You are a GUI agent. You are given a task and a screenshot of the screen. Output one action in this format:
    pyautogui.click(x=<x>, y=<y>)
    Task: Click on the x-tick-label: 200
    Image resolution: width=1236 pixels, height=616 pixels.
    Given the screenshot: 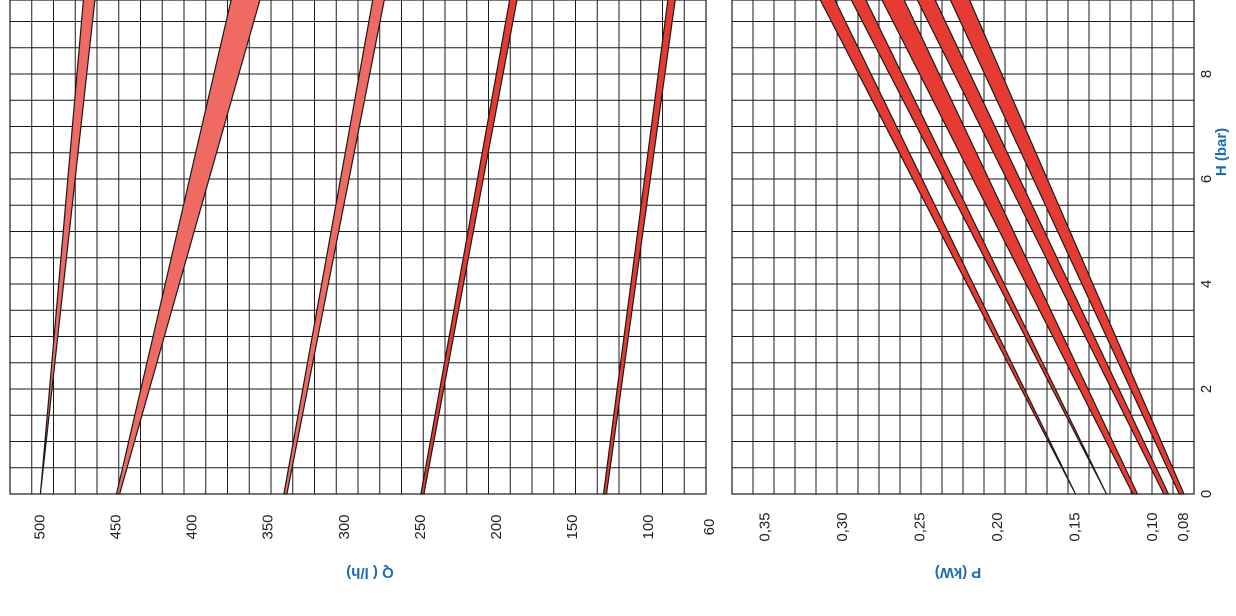 What is the action you would take?
    pyautogui.click(x=496, y=526)
    